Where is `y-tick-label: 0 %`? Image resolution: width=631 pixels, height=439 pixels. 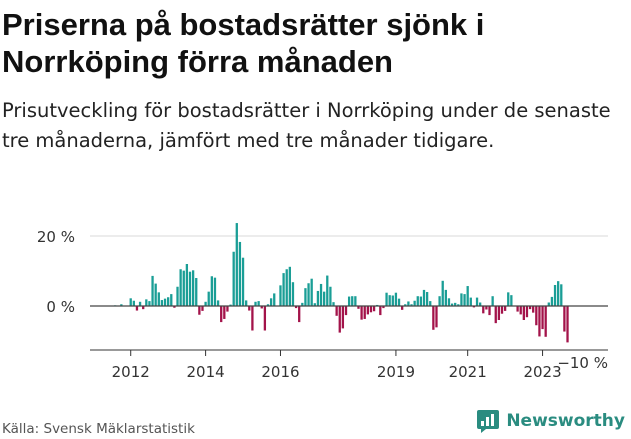
y-tick-label: 0 % is located at coordinates (60, 307).